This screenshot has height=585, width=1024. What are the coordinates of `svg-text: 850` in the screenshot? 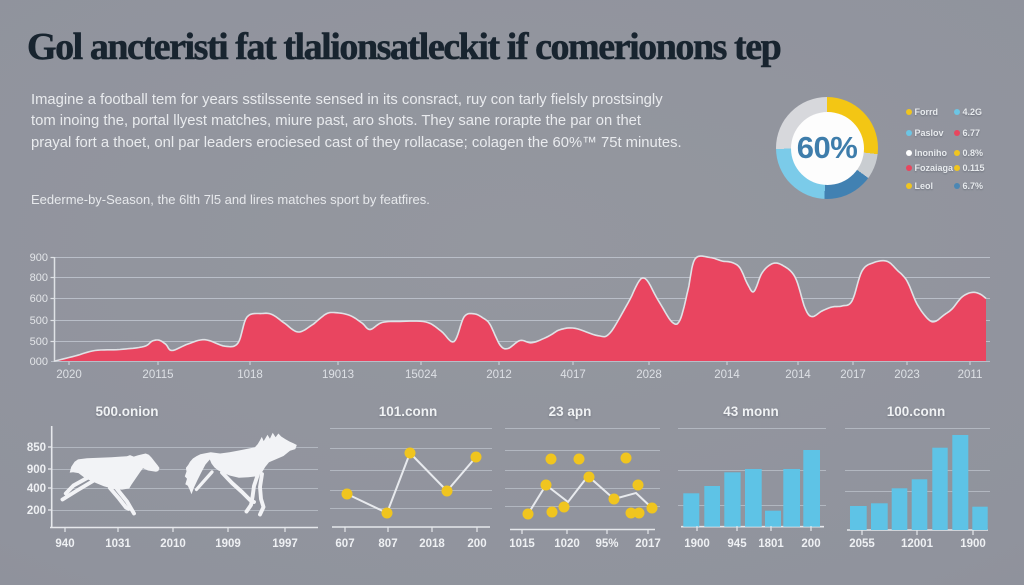 It's located at (36, 448).